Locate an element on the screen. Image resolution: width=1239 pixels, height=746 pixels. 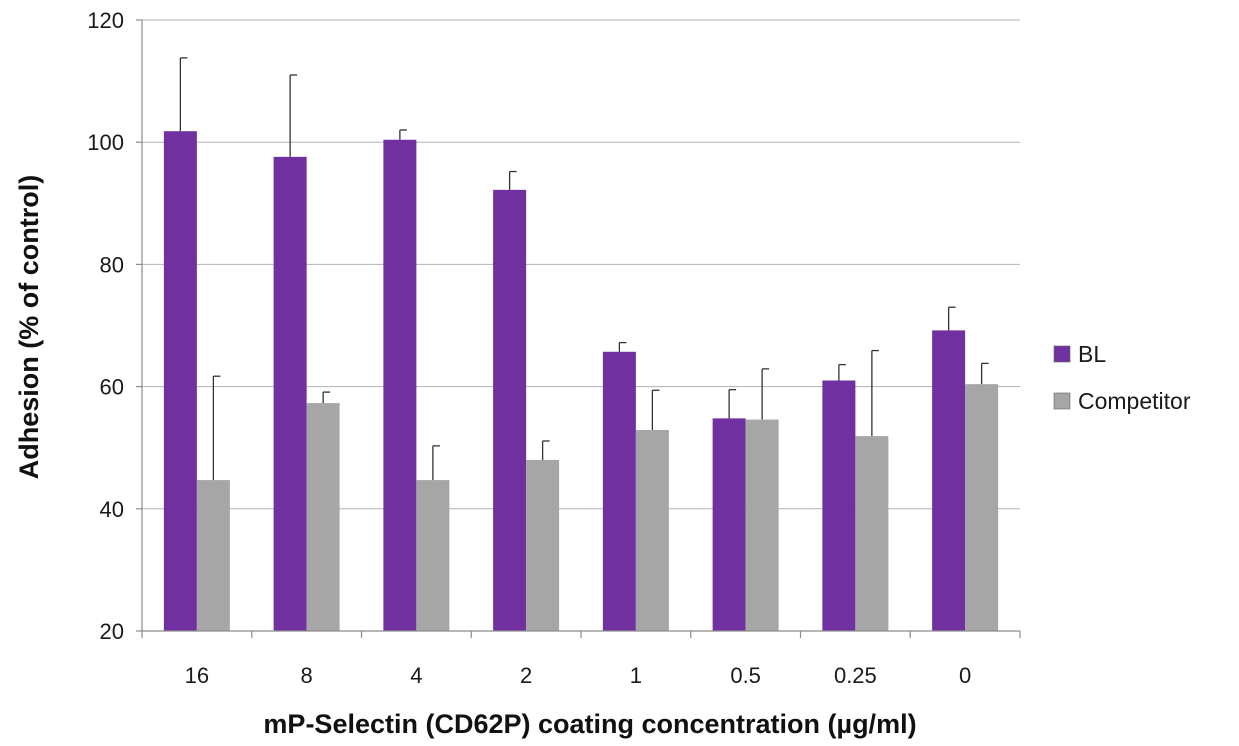
y-axis-title: Adhesion (% of control) is located at coordinates (29, 327).